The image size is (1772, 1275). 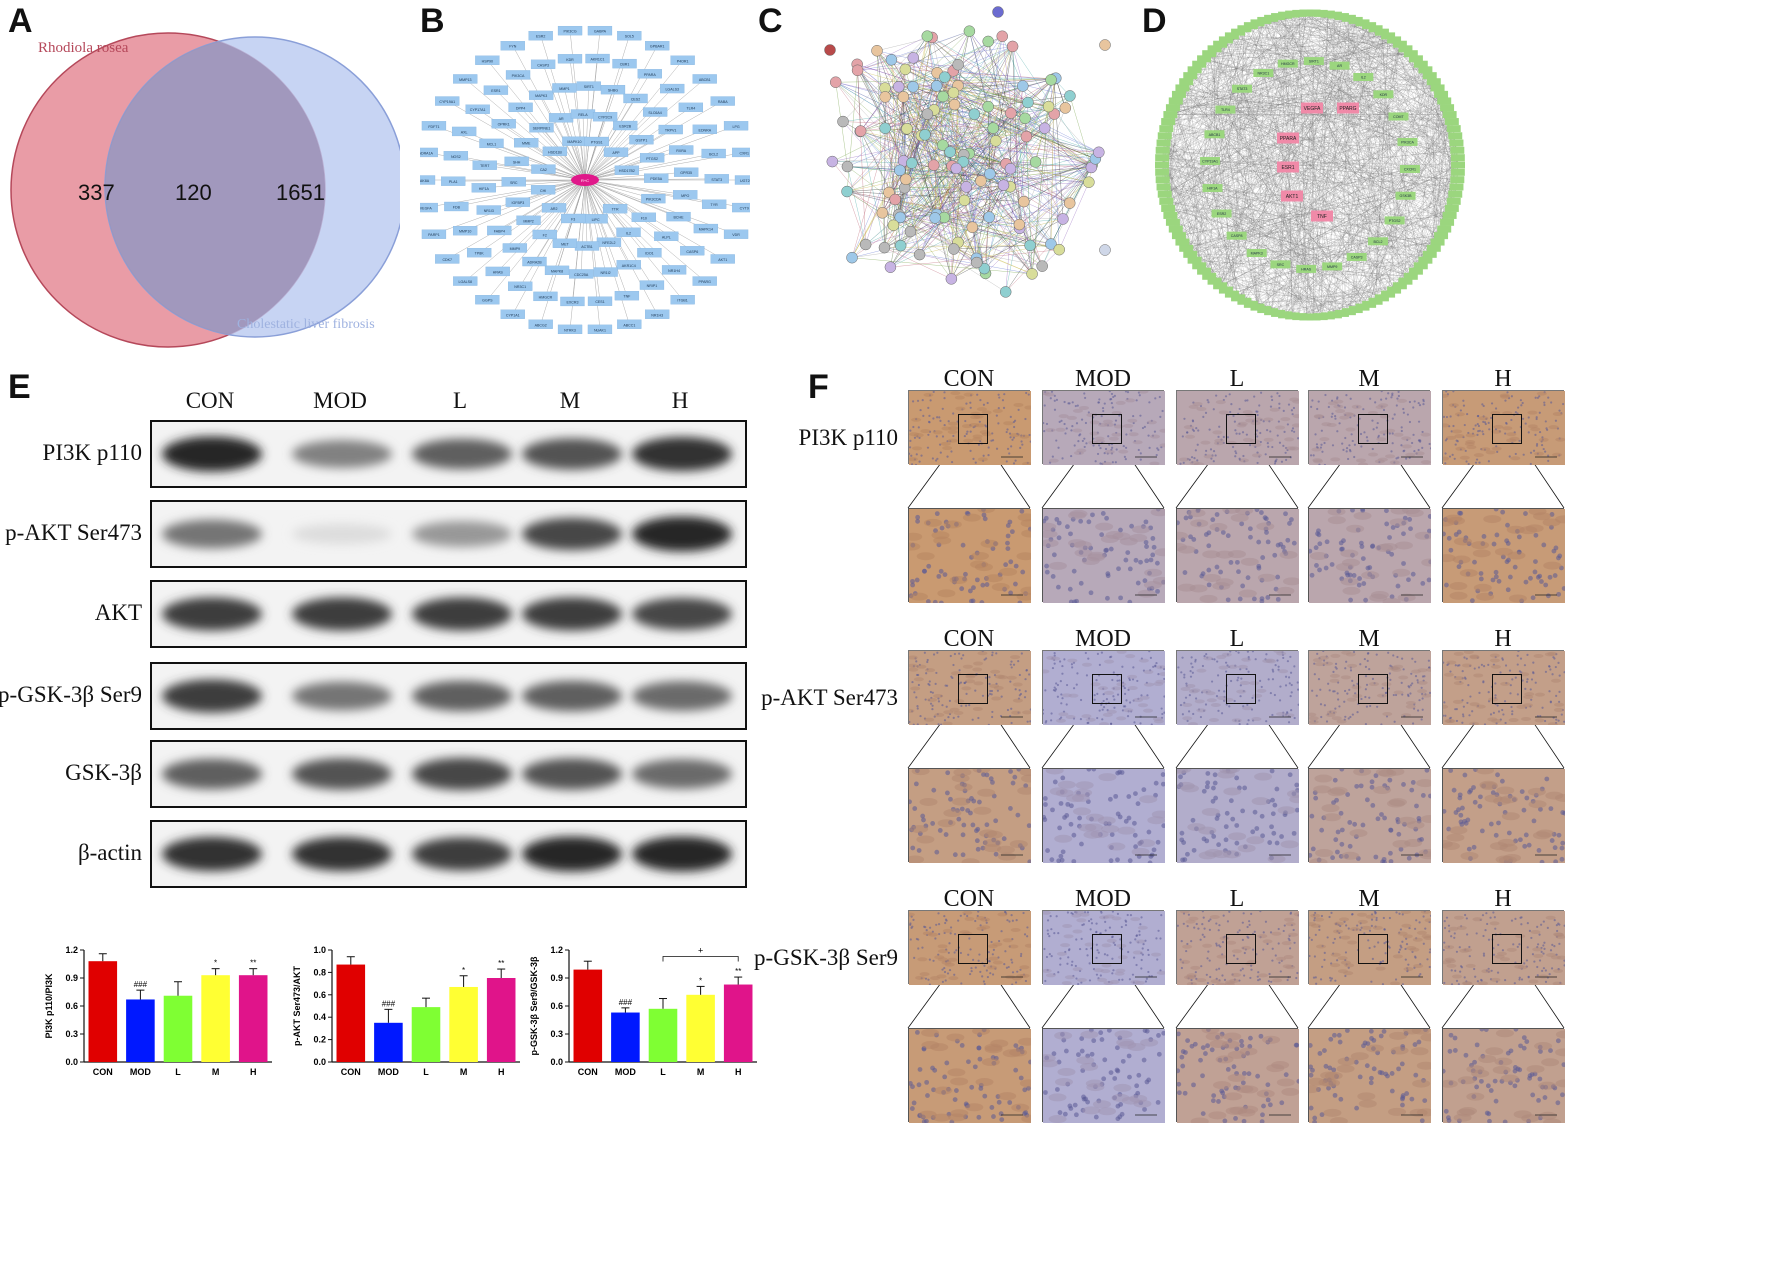 What do you see at coordinates (826, 957) in the screenshot?
I see `ihc-row-label: p-GSK-3β Ser9` at bounding box center [826, 957].